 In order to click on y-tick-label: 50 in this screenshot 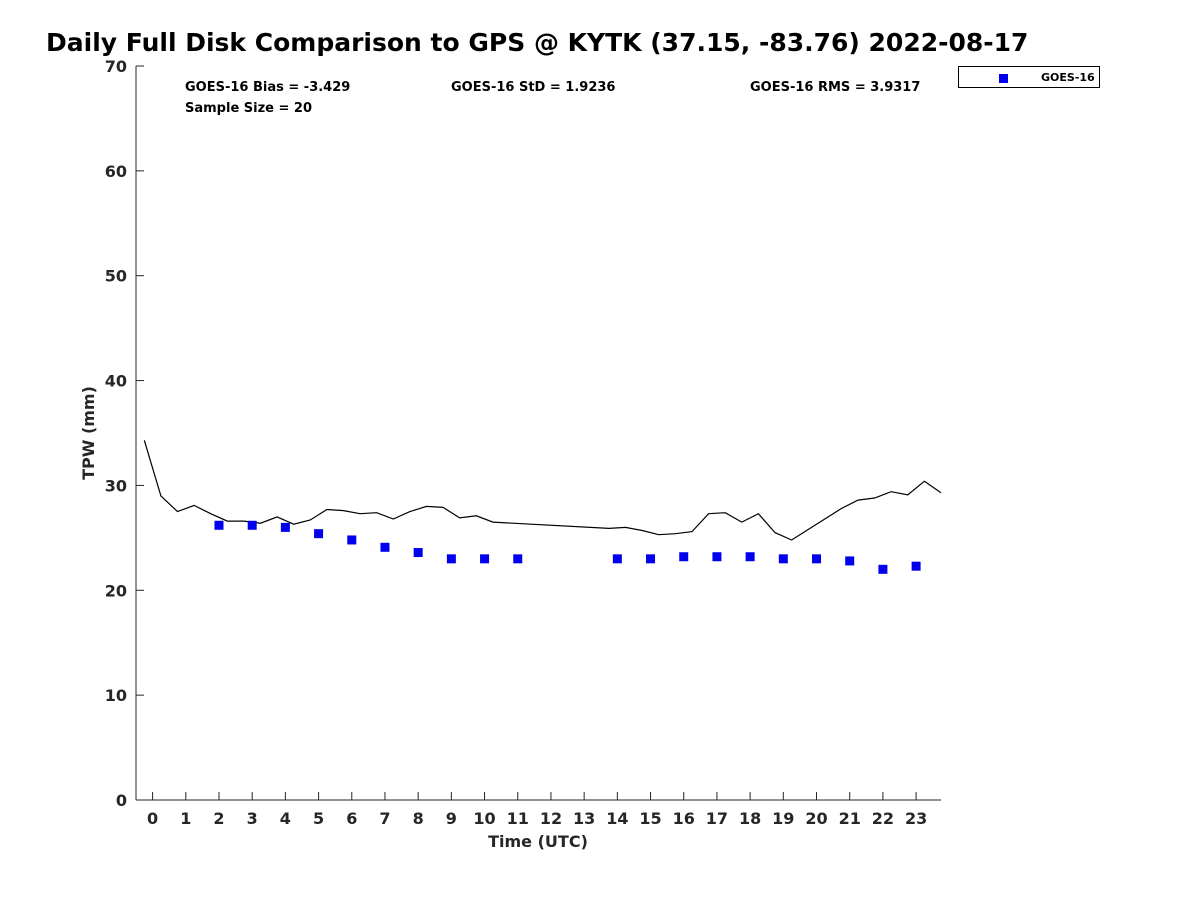, I will do `click(116, 276)`.